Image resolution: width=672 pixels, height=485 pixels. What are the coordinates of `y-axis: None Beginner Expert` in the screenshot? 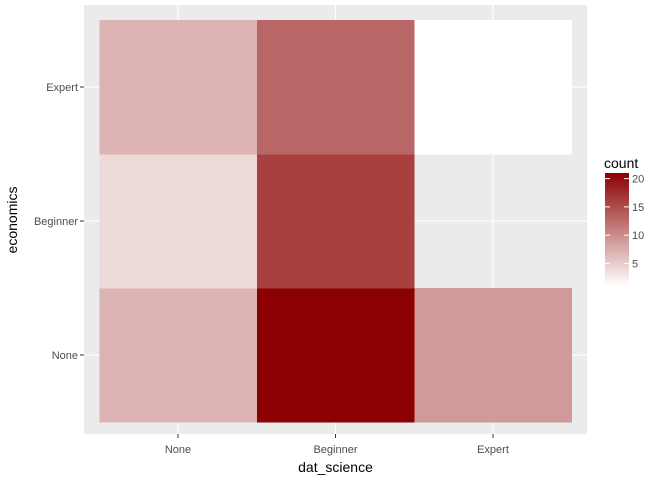 It's located at (59, 222).